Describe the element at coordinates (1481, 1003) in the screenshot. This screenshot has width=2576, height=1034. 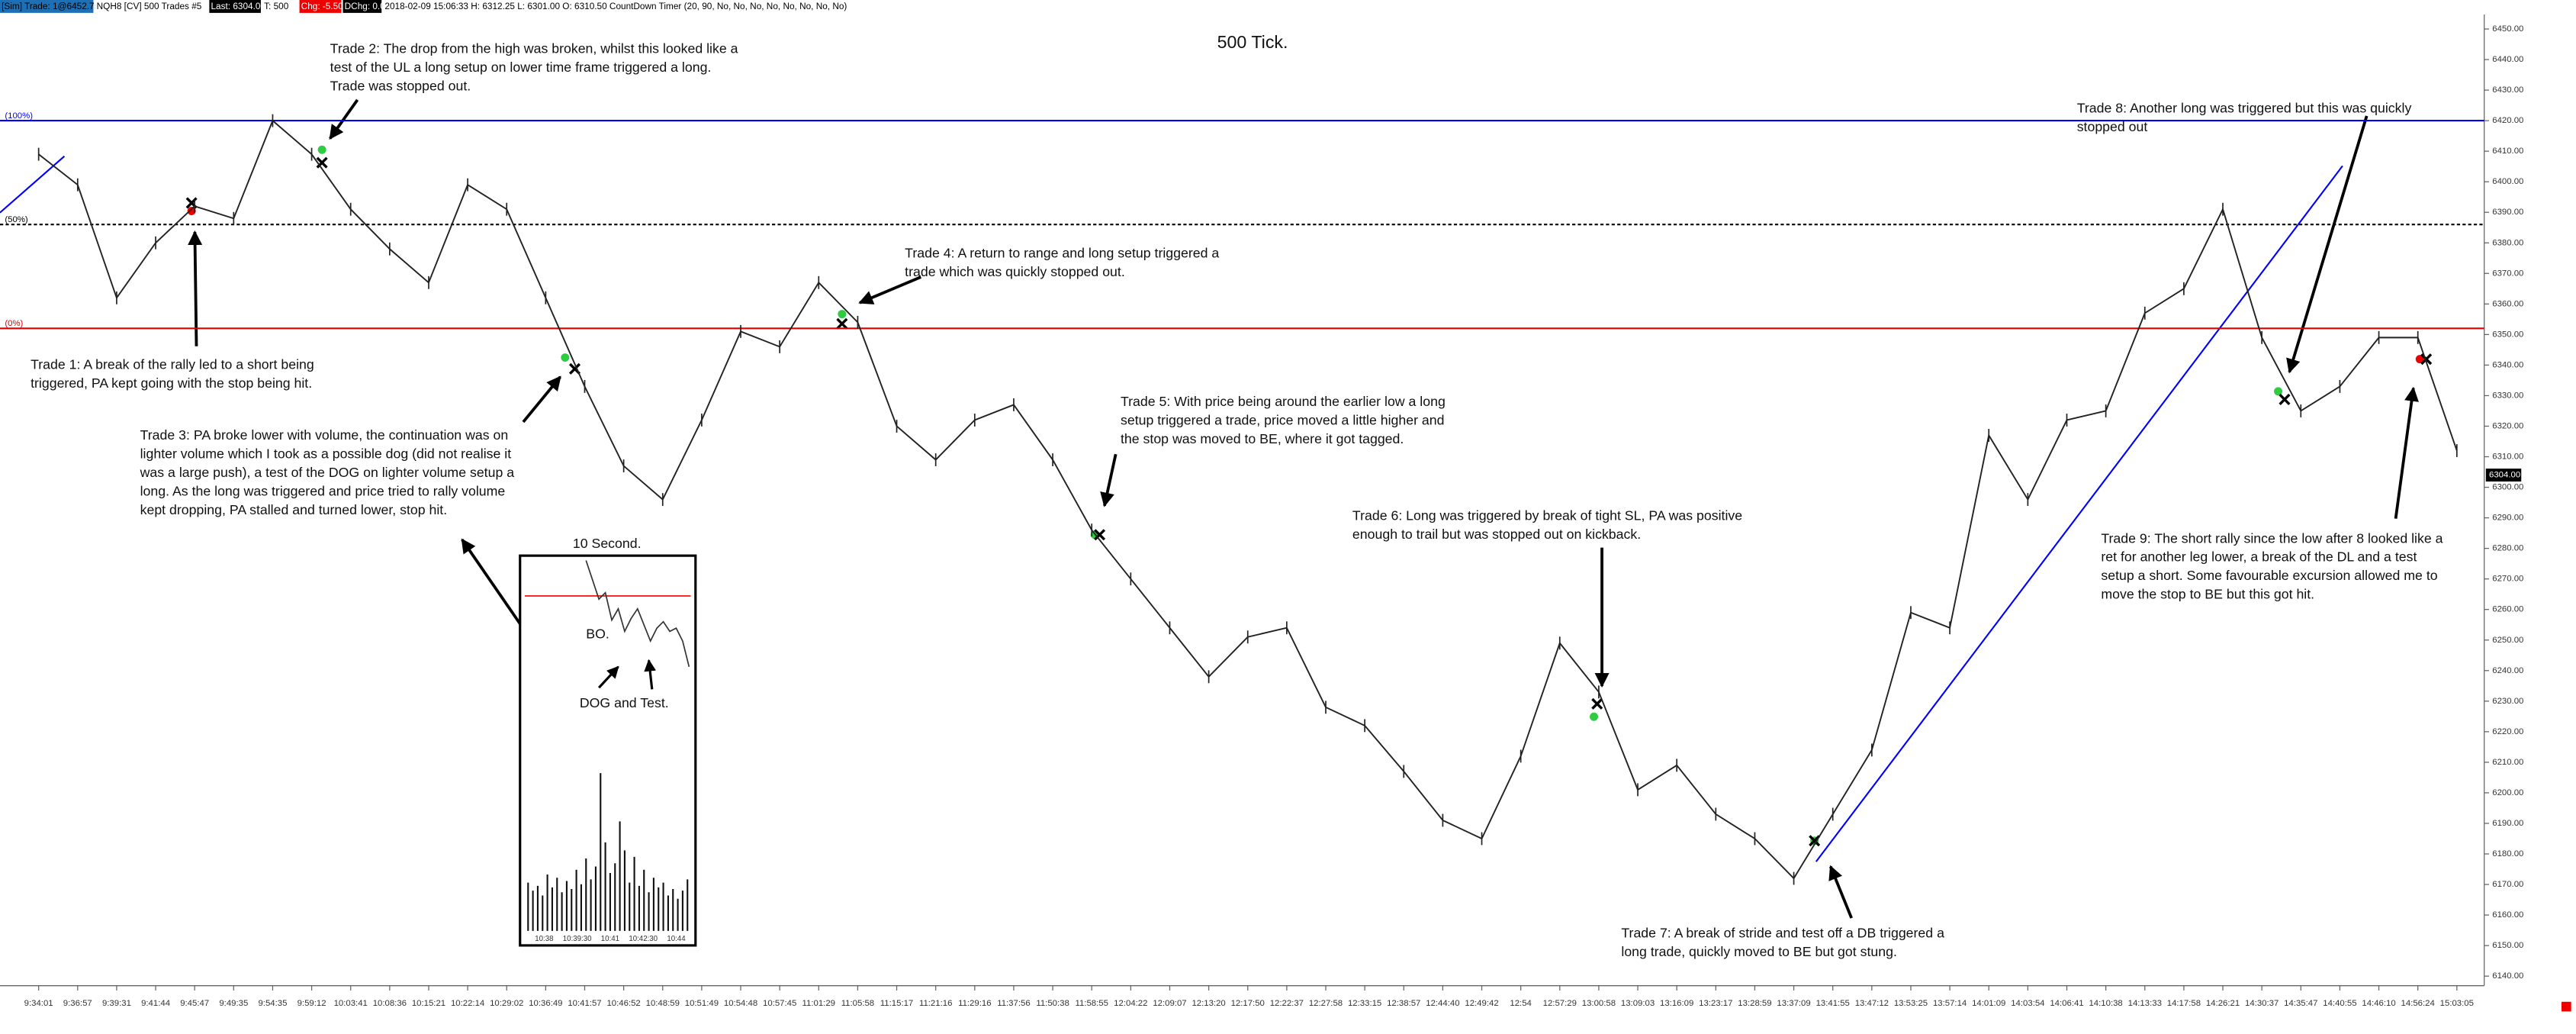
I see `x-tick-label: 12:49:42` at that location.